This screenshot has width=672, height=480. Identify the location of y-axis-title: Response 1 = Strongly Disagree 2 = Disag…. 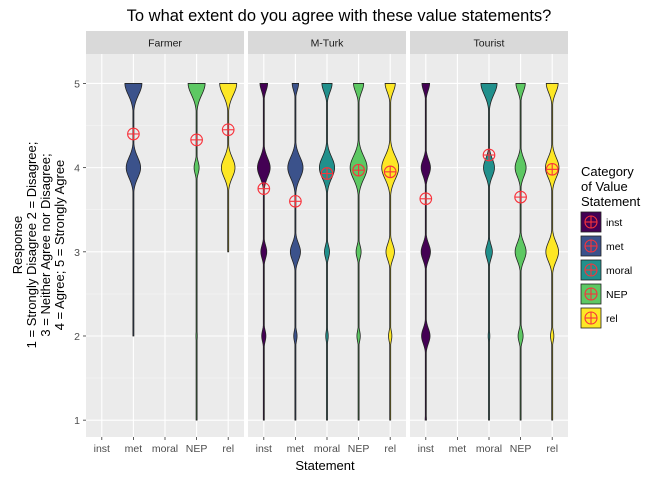
(38, 245).